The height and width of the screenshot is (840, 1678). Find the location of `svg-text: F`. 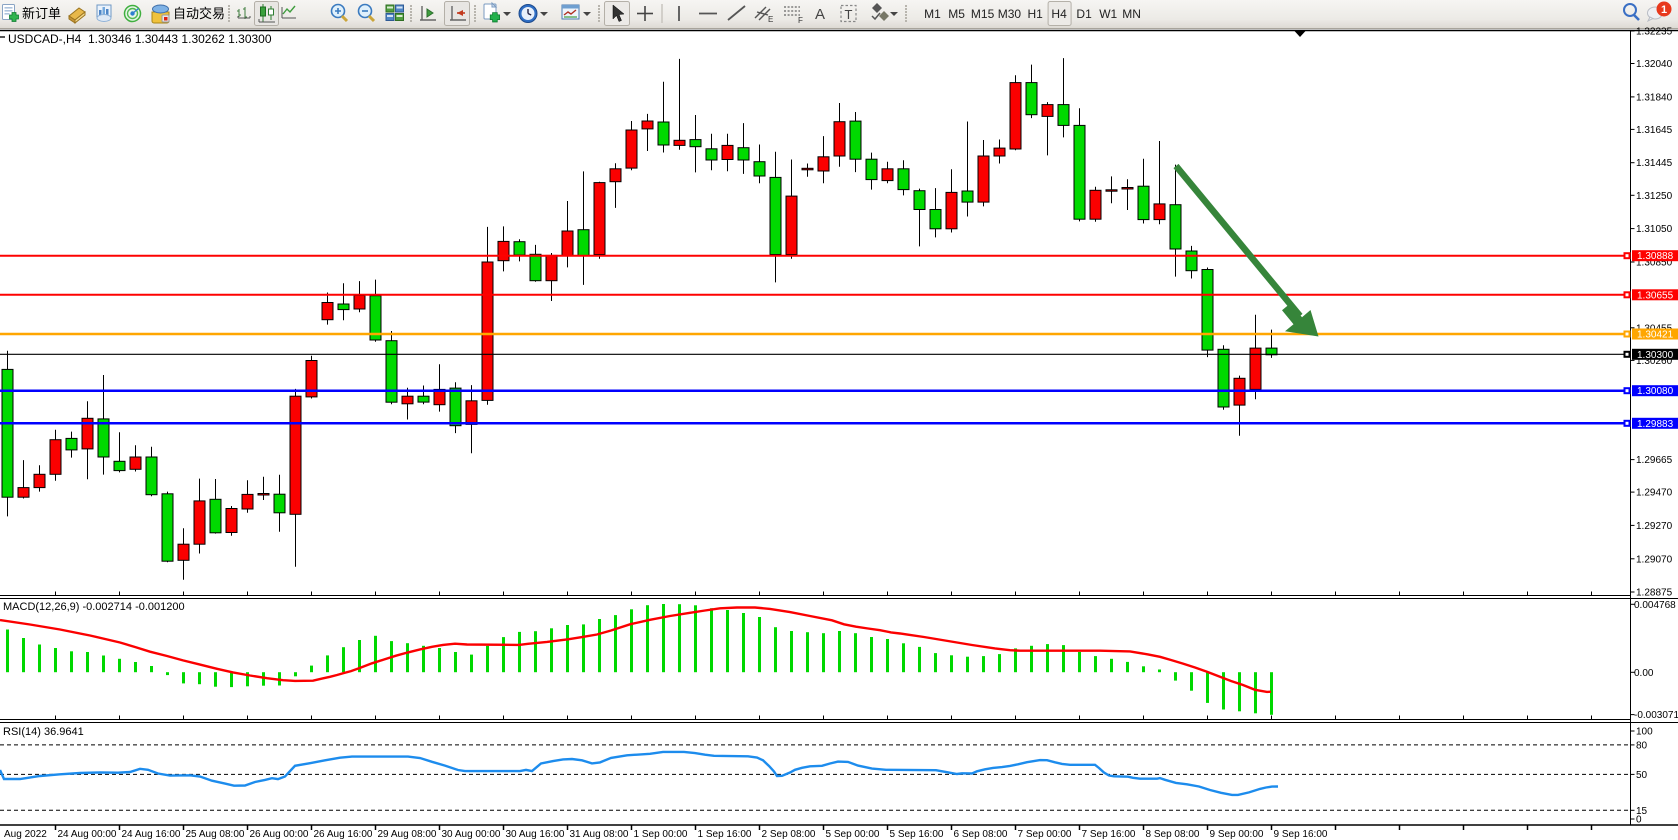

svg-text: F is located at coordinates (800, 20).